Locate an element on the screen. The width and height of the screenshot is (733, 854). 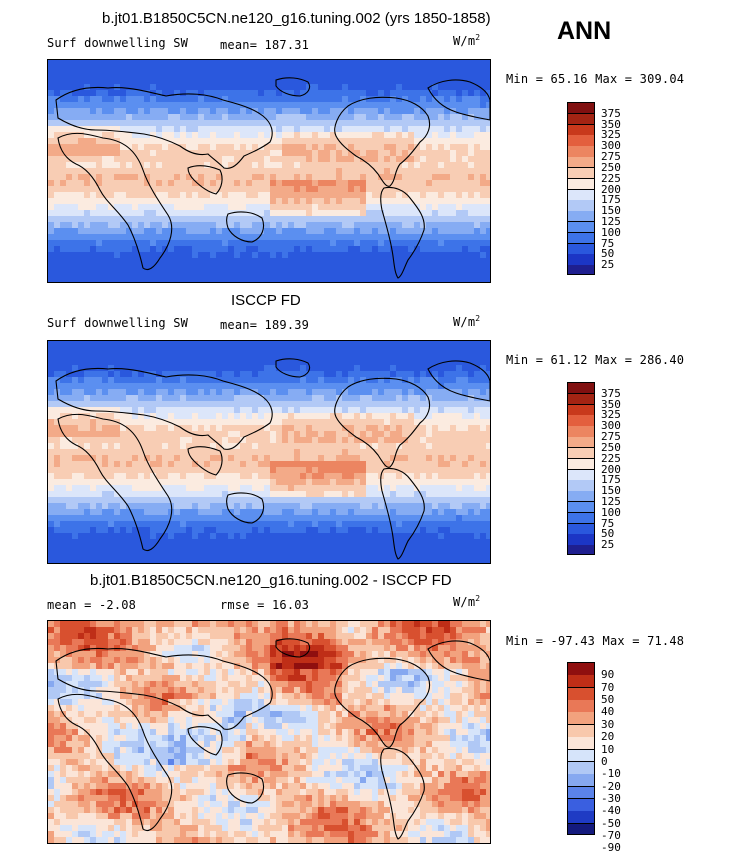
panel2-minmax: Min = 61.12 Max = 286.40 is located at coordinates (595, 360).